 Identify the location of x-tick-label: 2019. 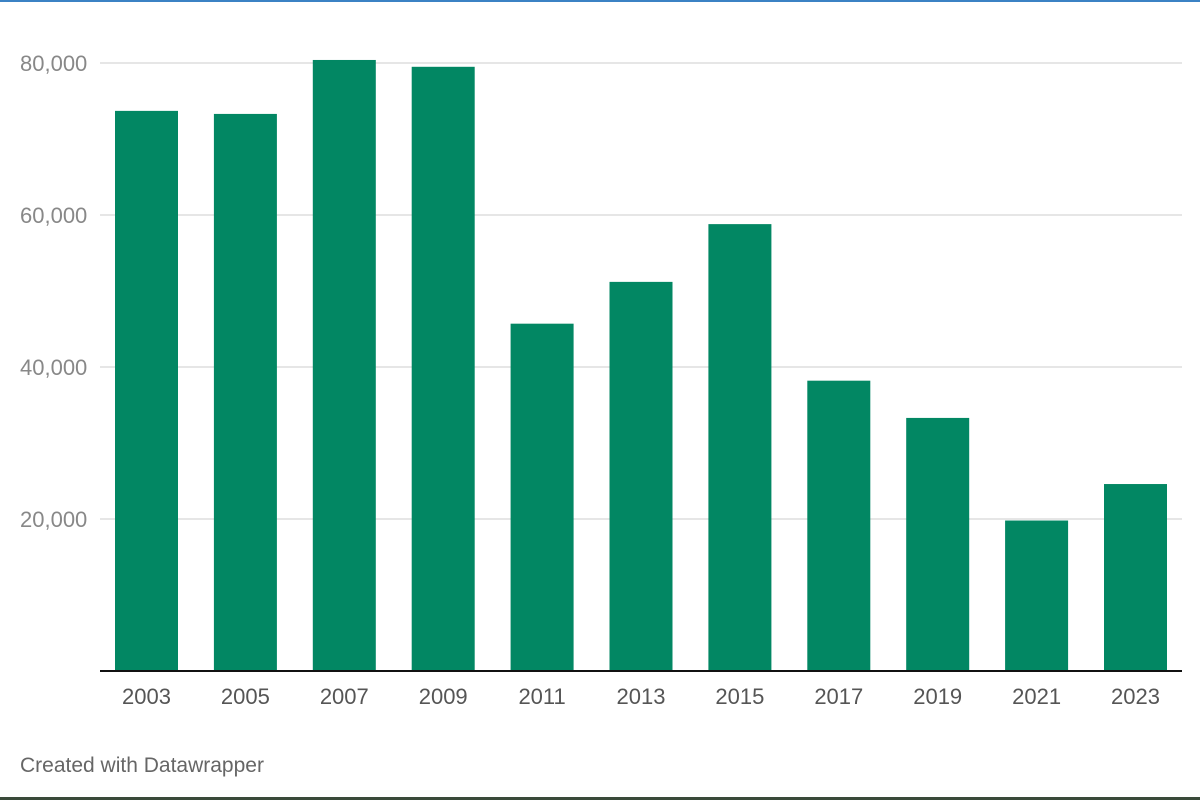
(937, 696).